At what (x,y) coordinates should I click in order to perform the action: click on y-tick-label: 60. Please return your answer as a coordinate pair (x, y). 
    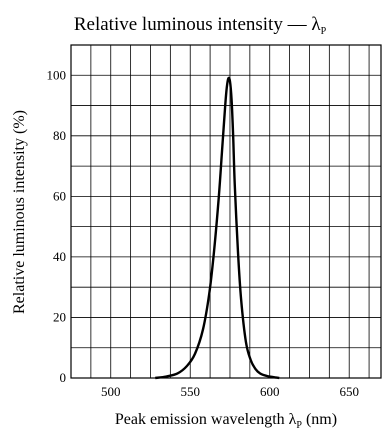
    Looking at the image, I should click on (59, 195).